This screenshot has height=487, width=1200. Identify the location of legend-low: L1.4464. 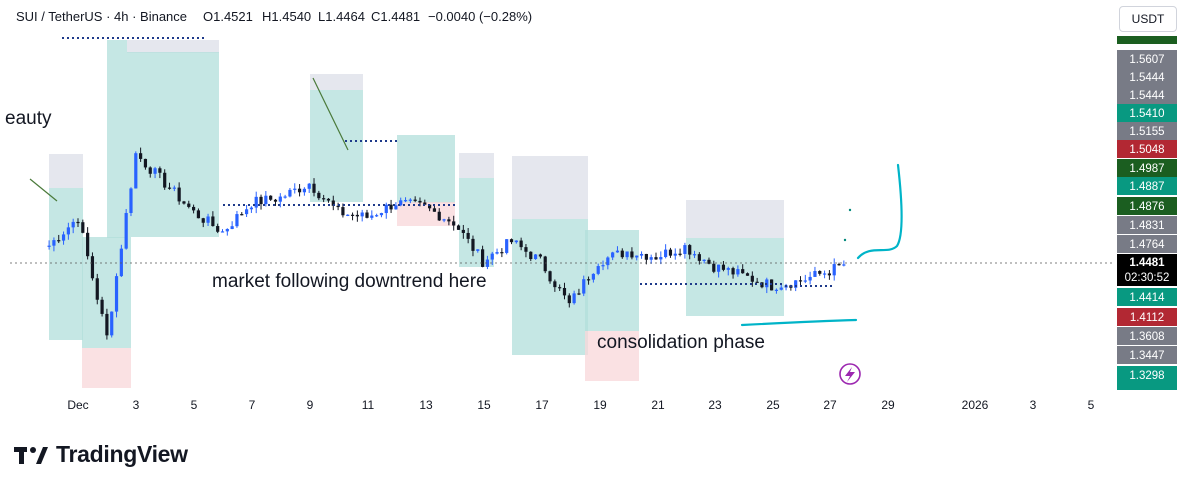
(341, 16).